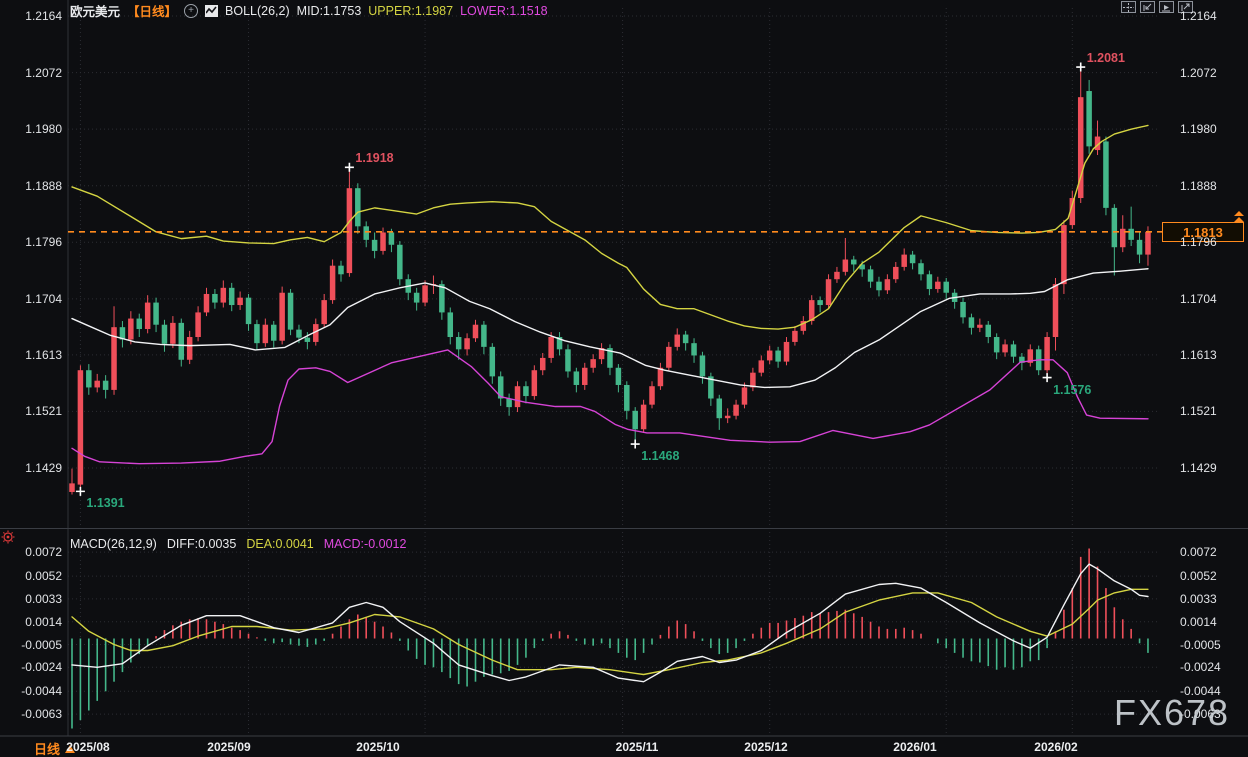 This screenshot has height=757, width=1248. I want to click on period-label: 日线, so click(47, 749).